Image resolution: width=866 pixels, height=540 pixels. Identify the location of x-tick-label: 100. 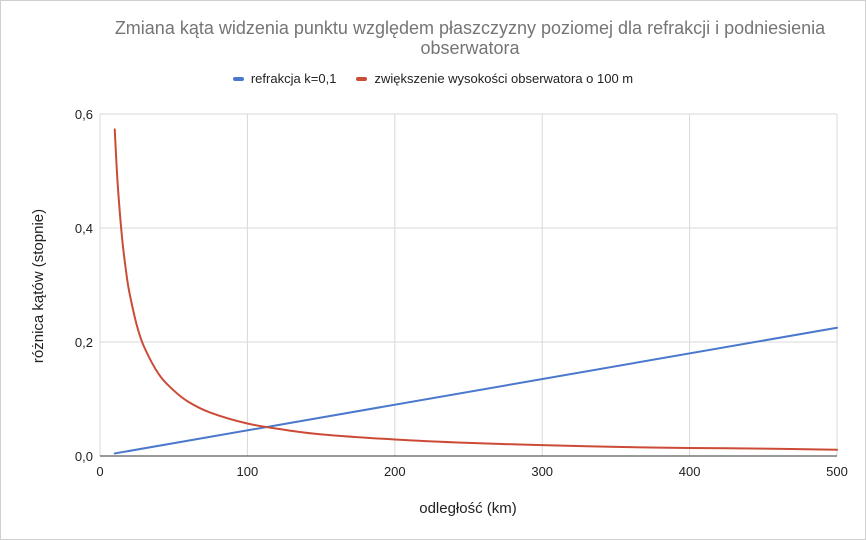
(248, 471).